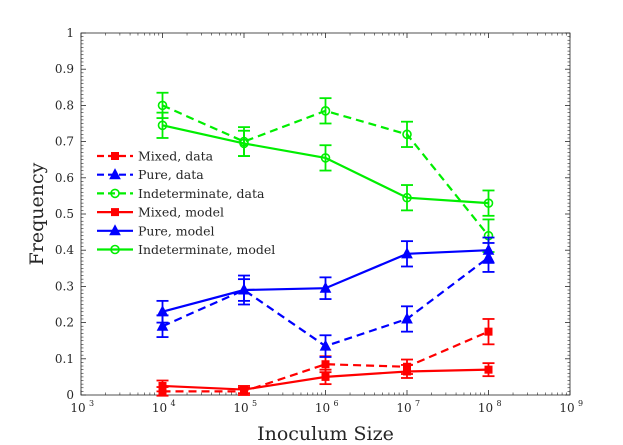  What do you see at coordinates (325, 280) in the screenshot?
I see `series-pure-model` at bounding box center [325, 280].